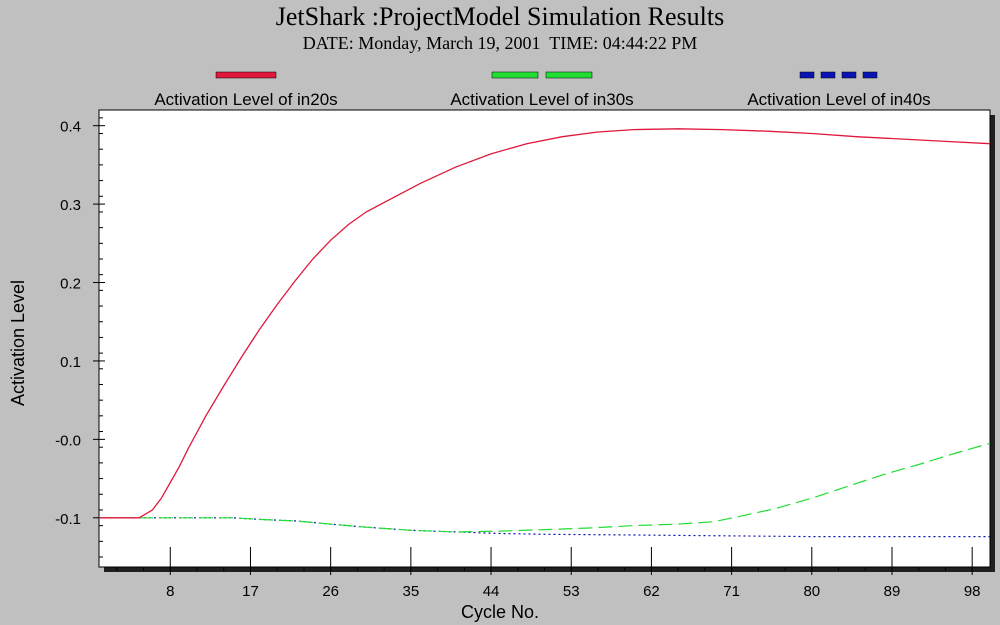  Describe the element at coordinates (68, 440) in the screenshot. I see `y-tick-label: -0.0` at that location.